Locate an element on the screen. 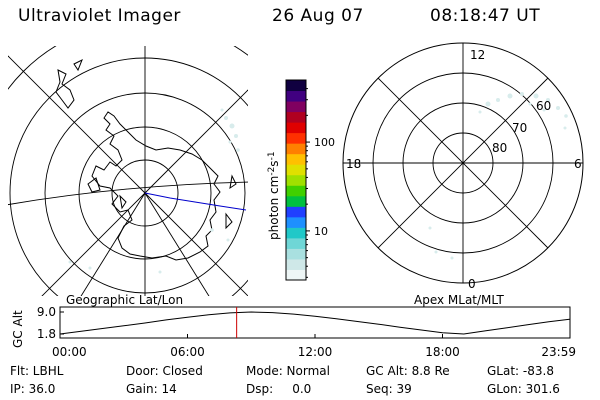  mlt-label-6: 6 is located at coordinates (578, 164).